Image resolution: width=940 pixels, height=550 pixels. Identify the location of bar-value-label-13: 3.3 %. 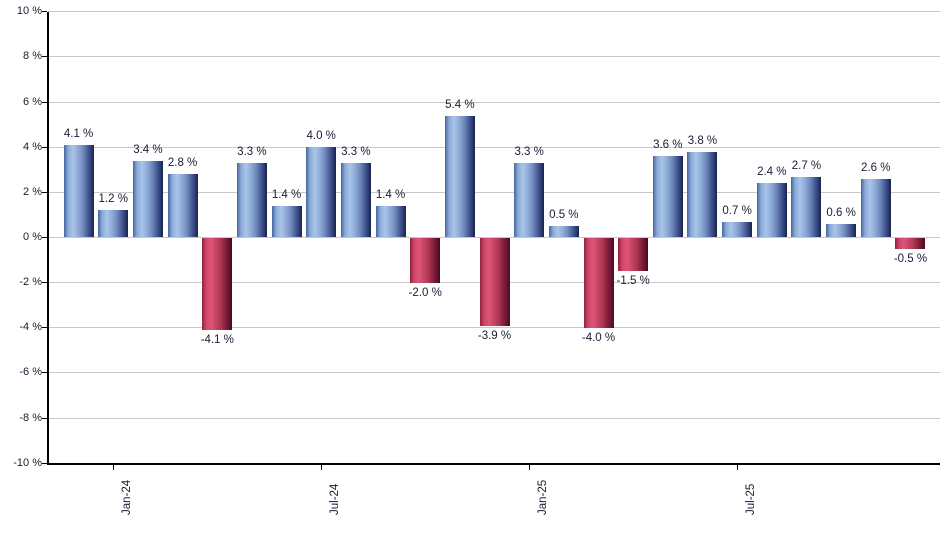
(529, 152).